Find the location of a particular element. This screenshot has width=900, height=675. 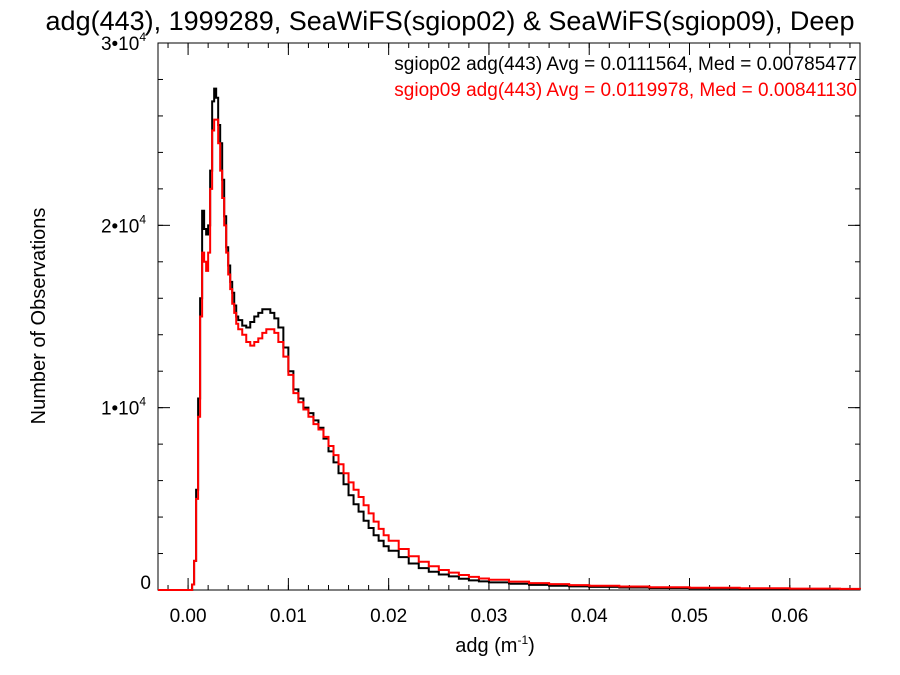

y-tick-label: 2•104 is located at coordinates (123, 224).